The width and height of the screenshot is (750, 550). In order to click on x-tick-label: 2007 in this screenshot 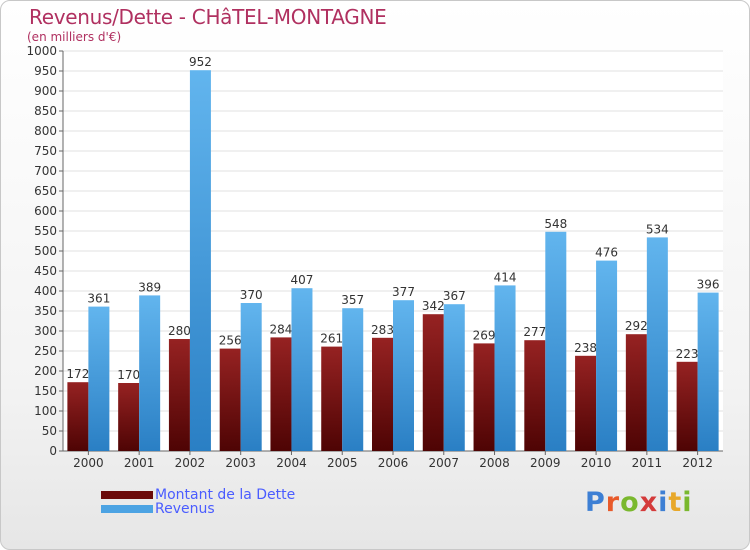, I will do `click(443, 463)`.